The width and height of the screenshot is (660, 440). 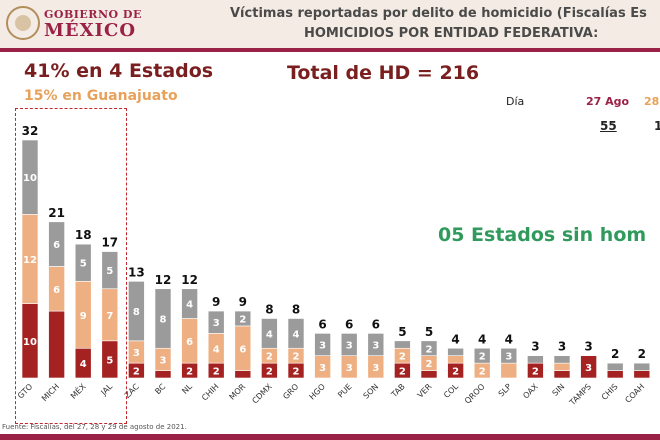 What do you see at coordinates (119, 71) in the screenshot?
I see `concentration-headline: 41% en 4 Estados` at bounding box center [119, 71].